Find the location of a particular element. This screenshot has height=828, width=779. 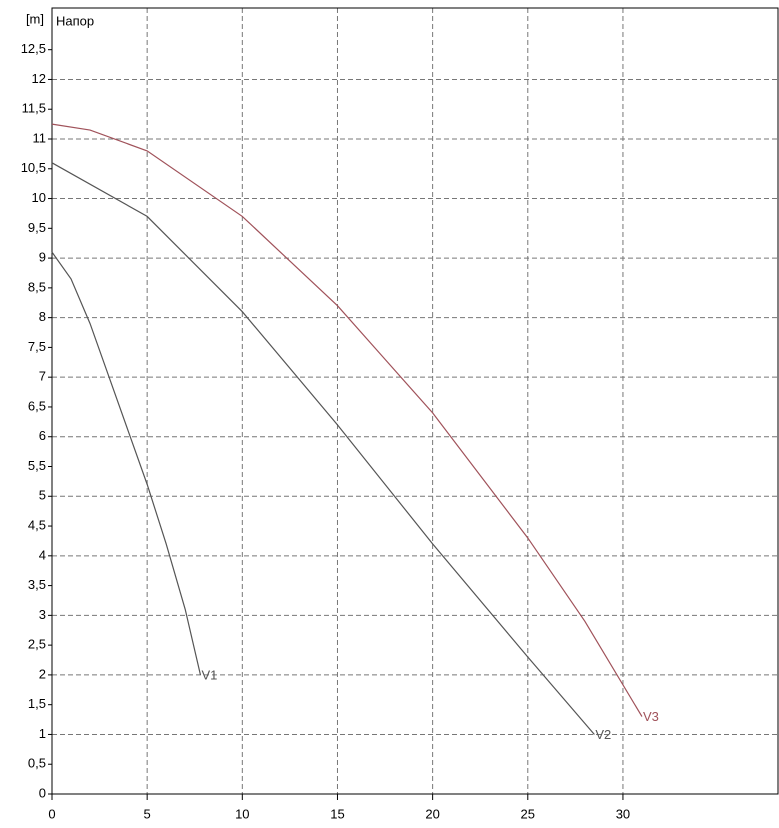

y-tick-label: 4 is located at coordinates (42, 554).